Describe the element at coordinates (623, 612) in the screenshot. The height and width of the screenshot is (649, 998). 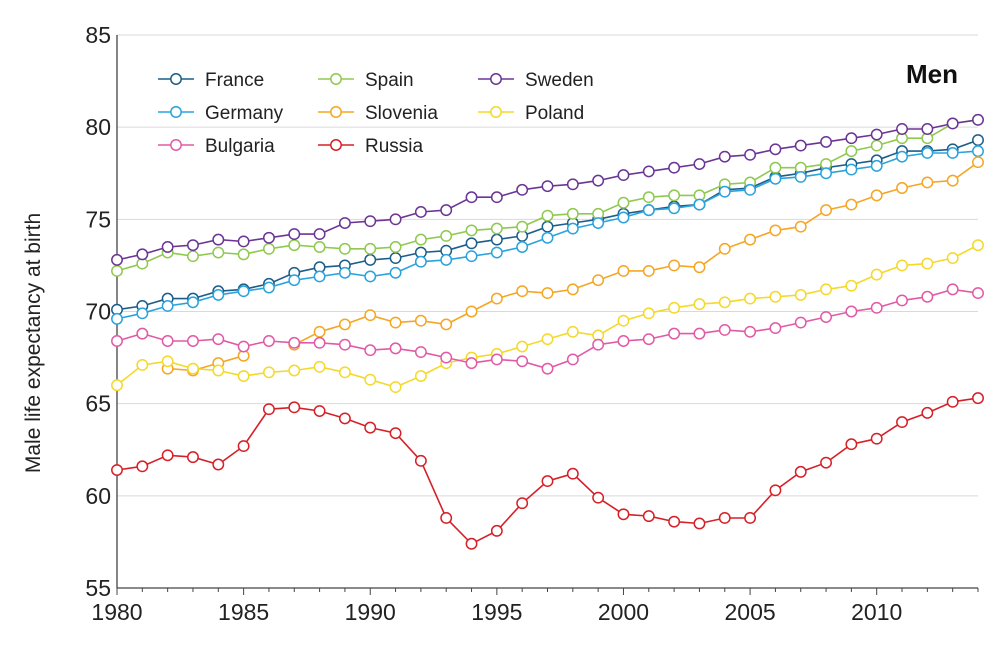
I see `x-tick-label: 2000` at that location.